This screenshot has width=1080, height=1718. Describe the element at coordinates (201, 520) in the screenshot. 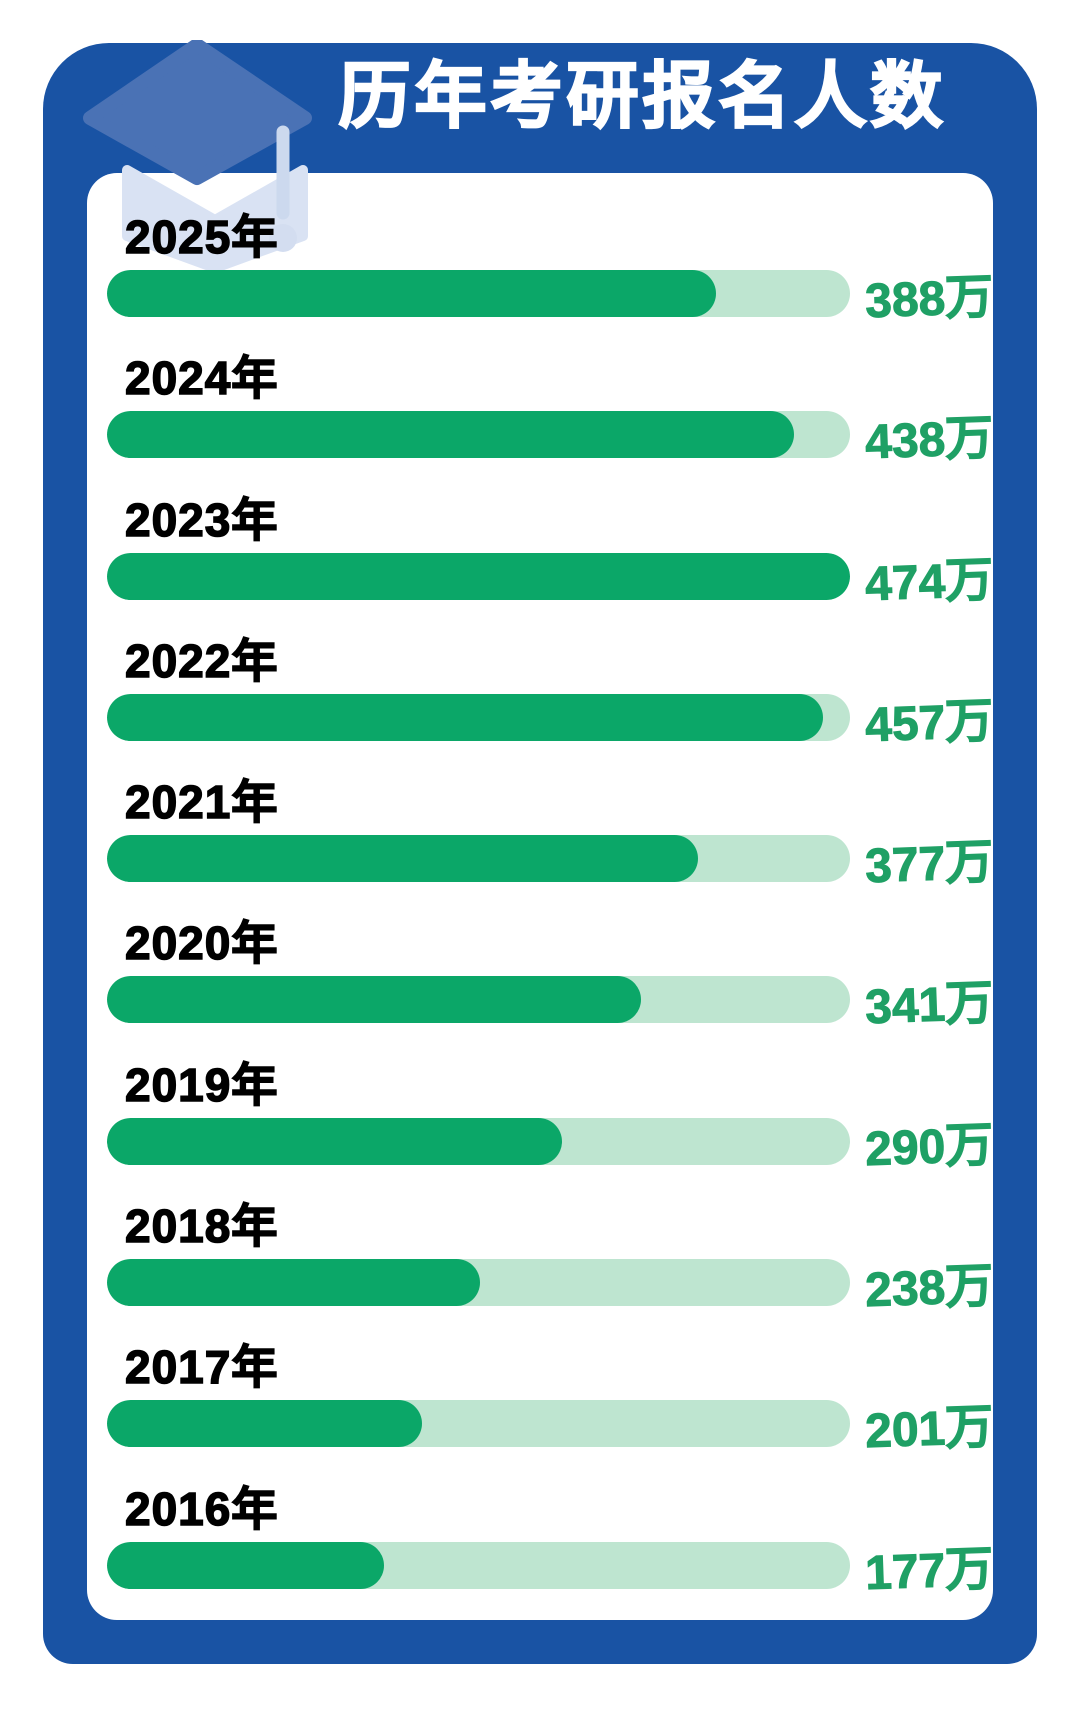

I see `year-label: 2023年` at that location.